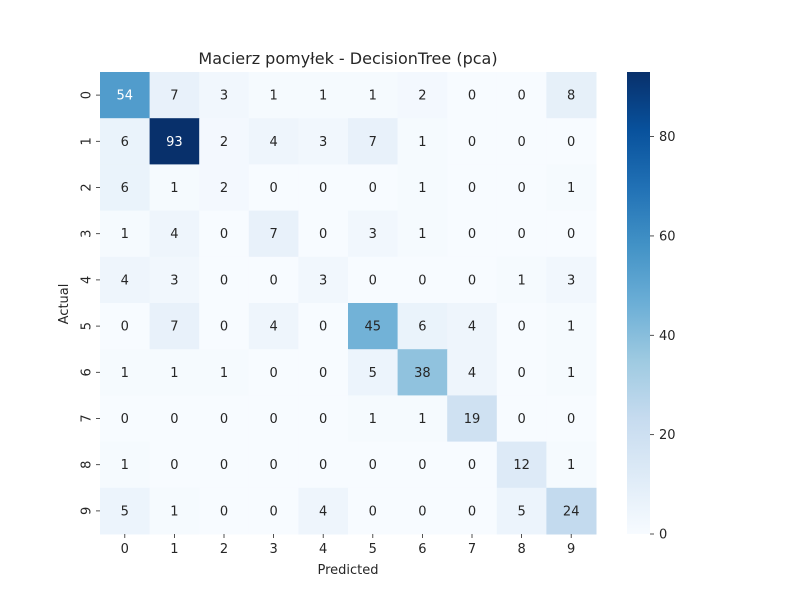  I want to click on y-tick-label: 8, so click(87, 465).